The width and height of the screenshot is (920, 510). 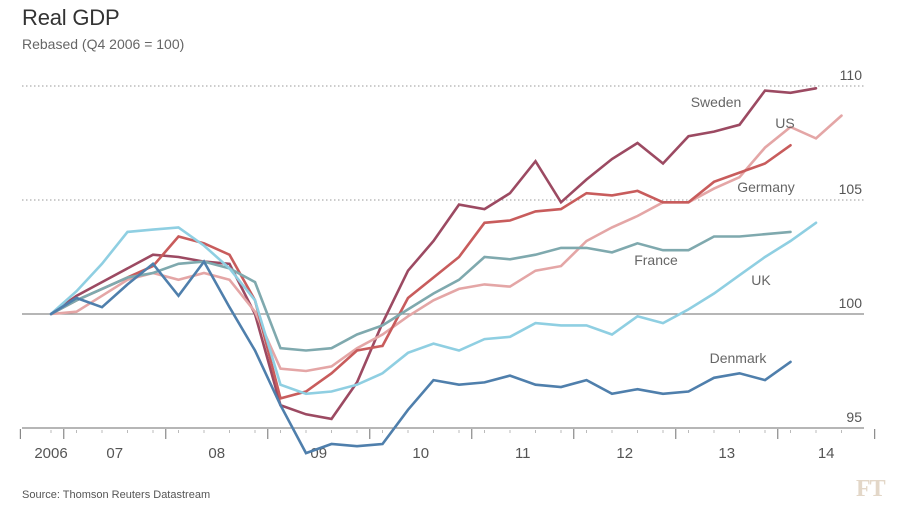 I want to click on series-label-us: US, so click(x=784, y=123).